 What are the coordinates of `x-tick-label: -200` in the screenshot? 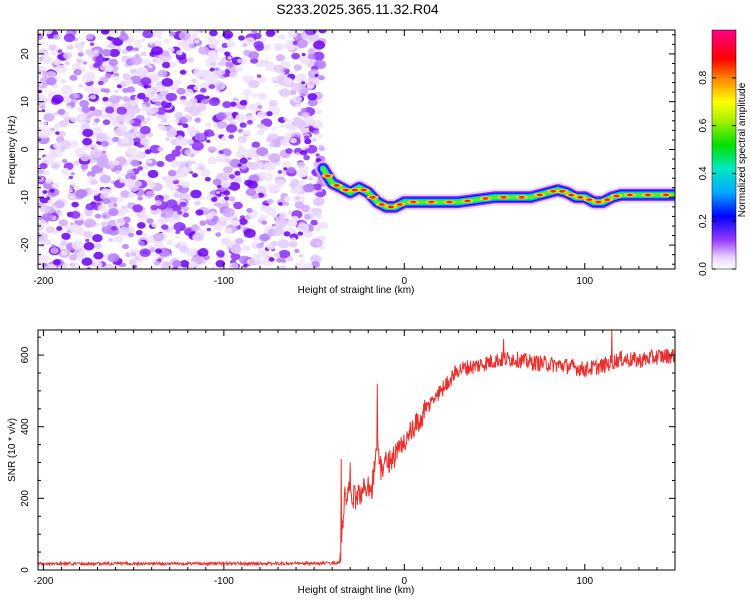 It's located at (43, 581).